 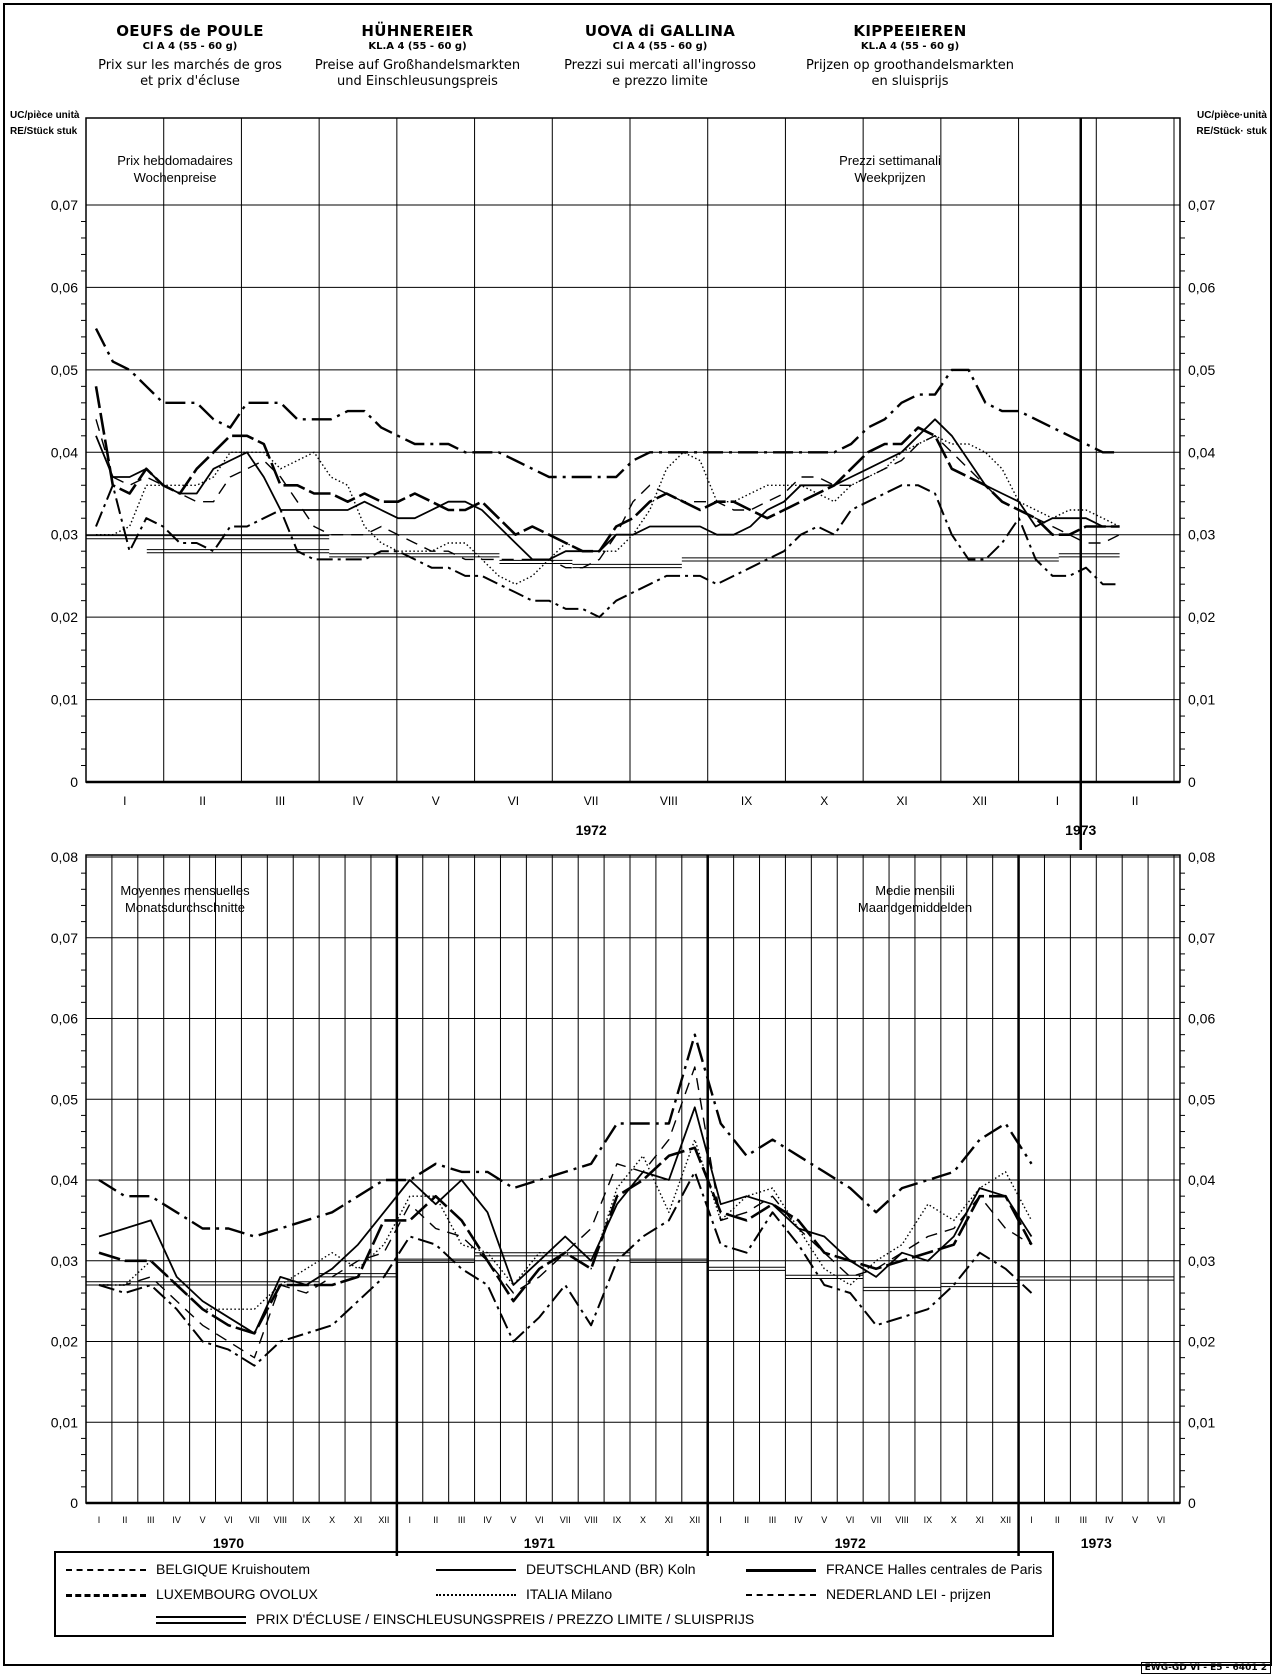 I want to click on legend-item-luxembourg: LUXEMBOURG OVOLUX, so click(x=192, y=1594).